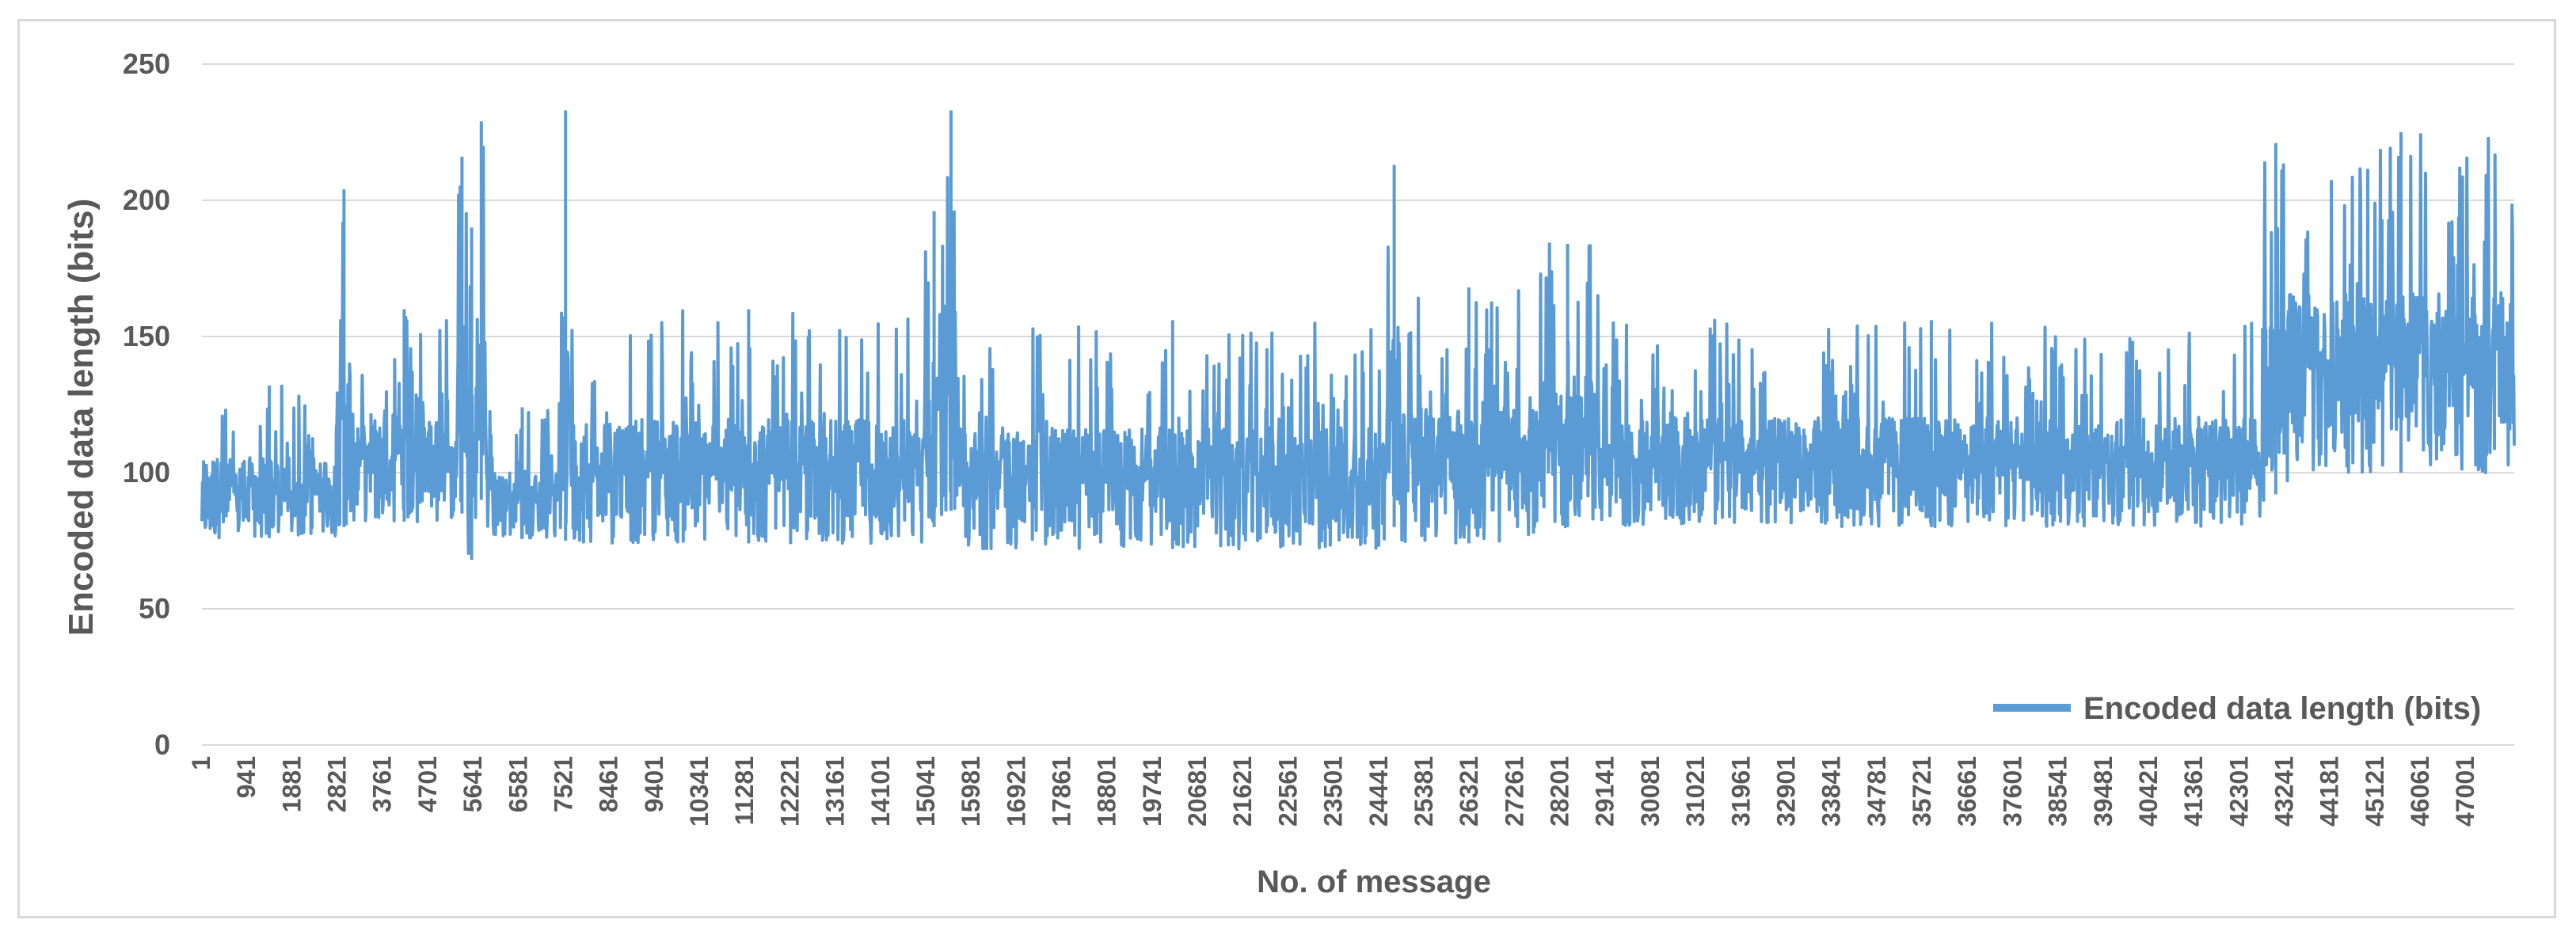 This screenshot has width=2576, height=935. I want to click on x-tick-label: 7521, so click(564, 784).